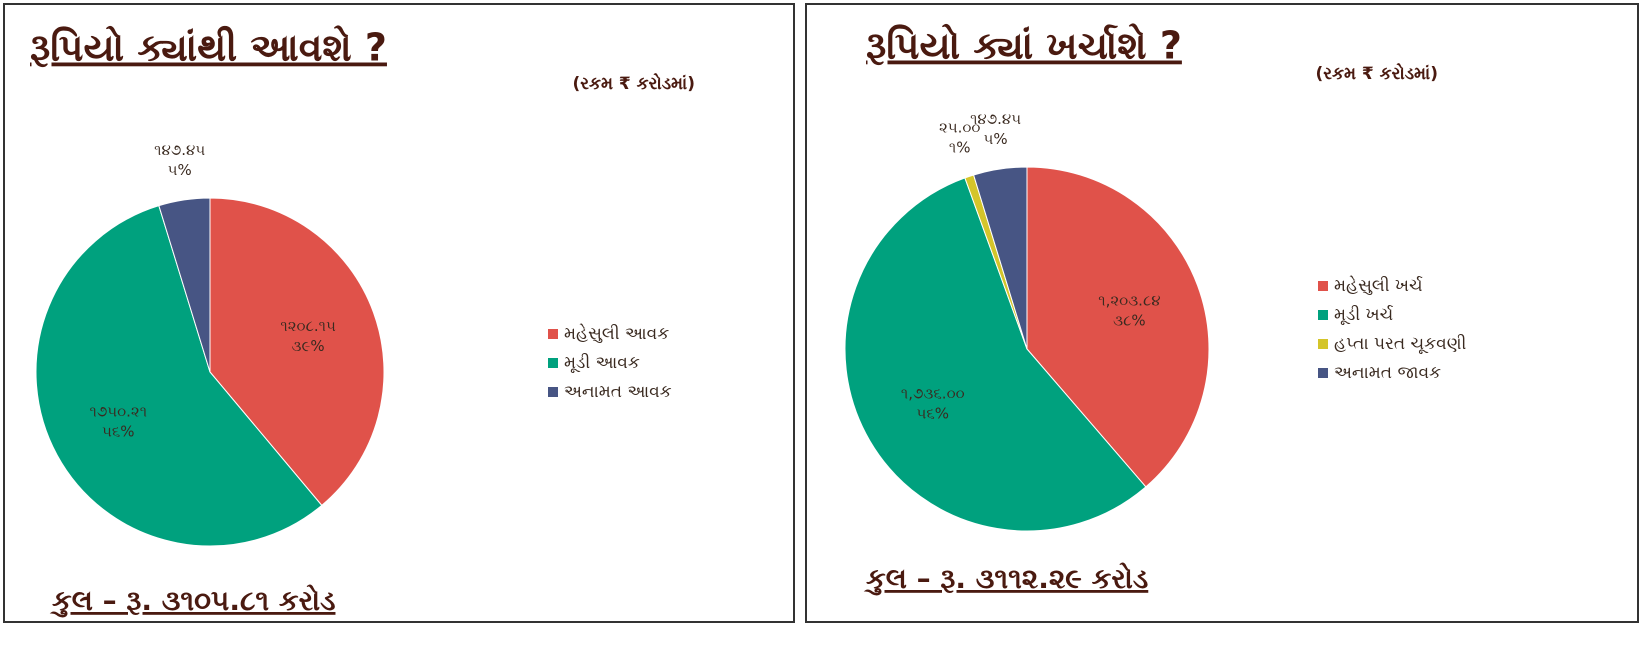 The height and width of the screenshot is (656, 1645). What do you see at coordinates (1400, 344) in the screenshot?
I see `legend-label: હપ્તા પરત ચૂકવણી` at bounding box center [1400, 344].